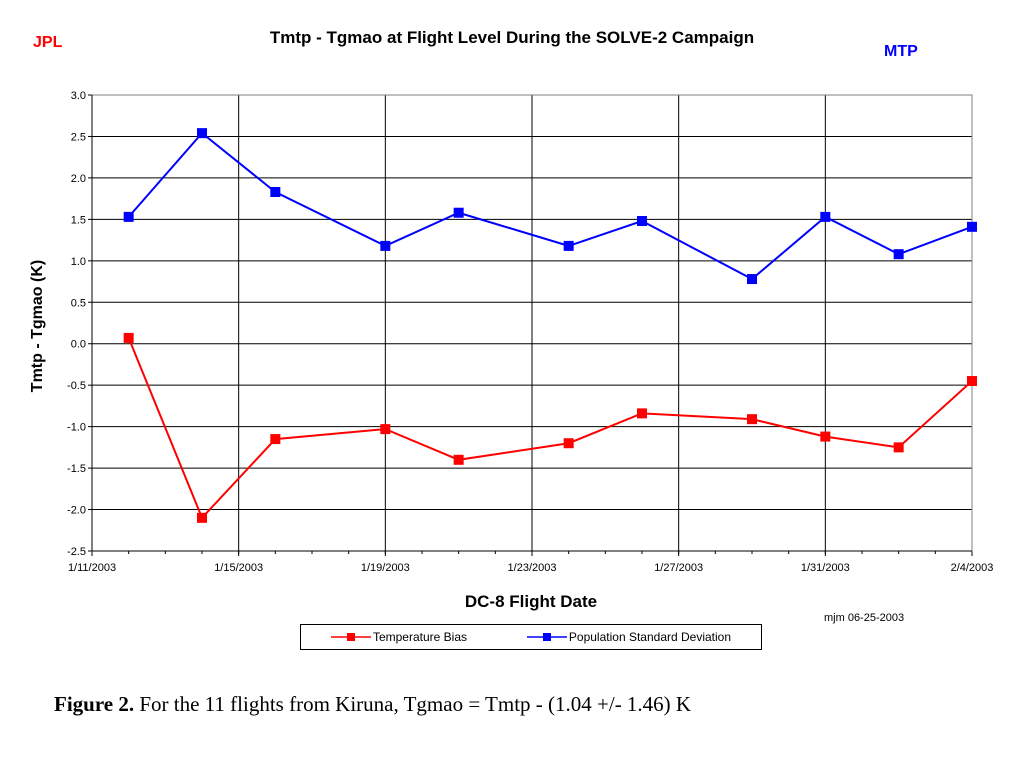  What do you see at coordinates (650, 637) in the screenshot?
I see `legend-label-std: Population Standard Deviation` at bounding box center [650, 637].